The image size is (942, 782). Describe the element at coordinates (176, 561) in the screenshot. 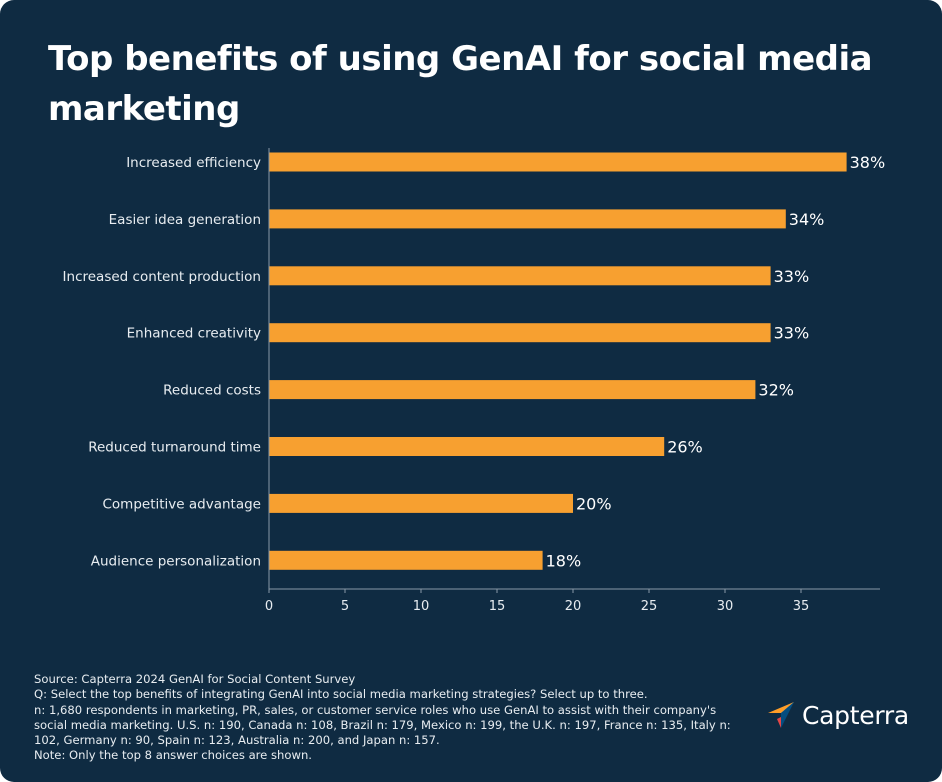

I see `category-label: Audience personalization` at that location.